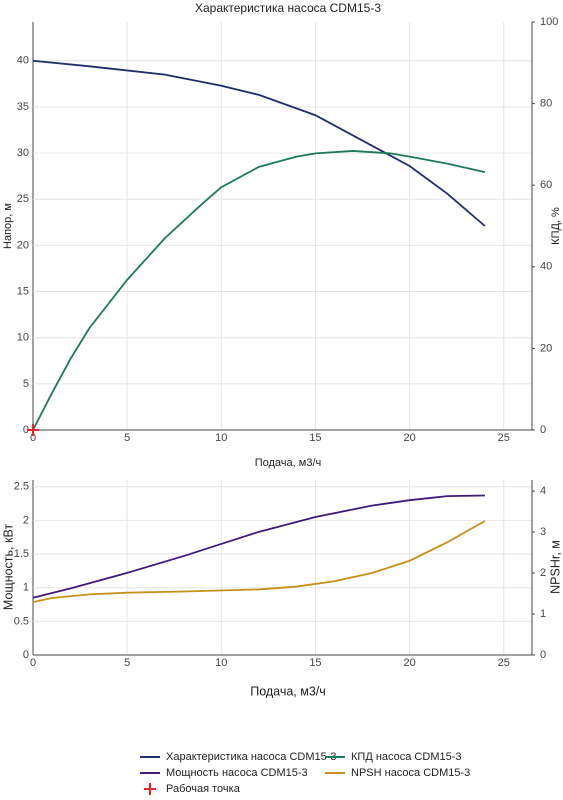  Describe the element at coordinates (8, 567) in the screenshot. I see `y-axis-title: Мощность, кВт` at that location.